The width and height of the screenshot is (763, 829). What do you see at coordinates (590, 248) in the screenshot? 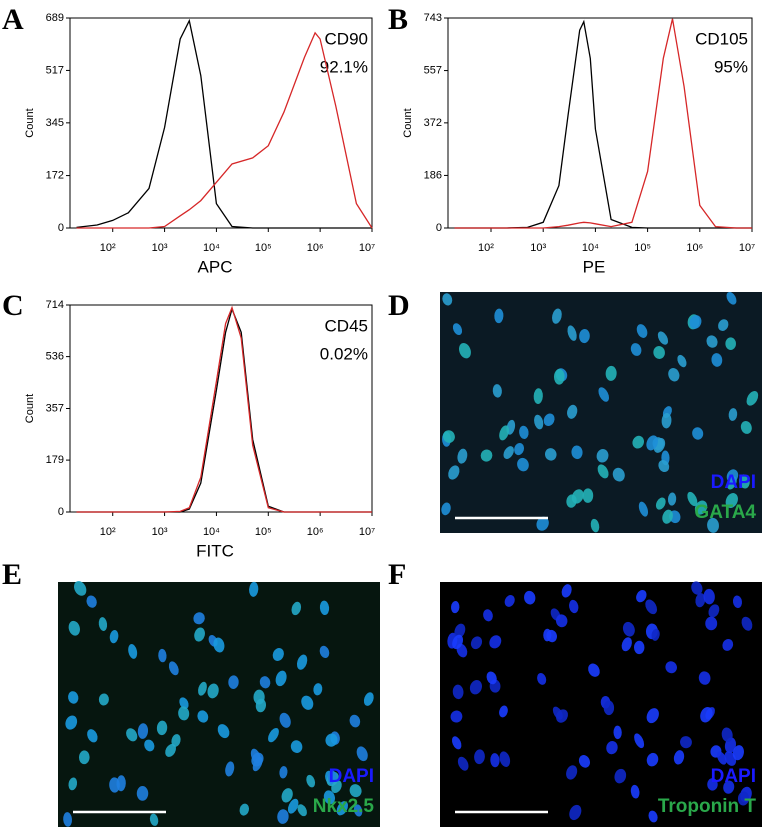
I see `x-tick-label: 10⁴` at bounding box center [590, 248].